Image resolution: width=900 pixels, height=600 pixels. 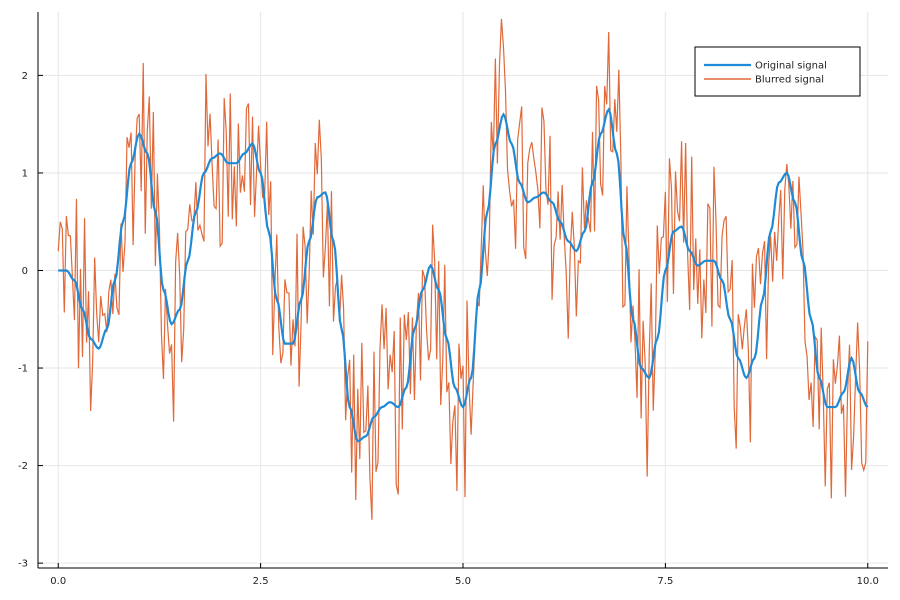 I want to click on legend-label-blurred: Blurred signal, so click(x=789, y=80).